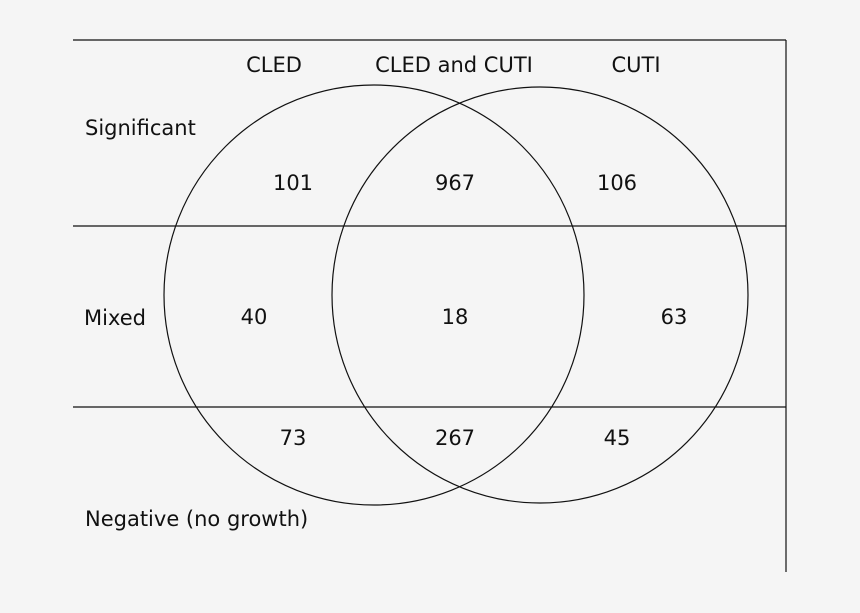 Image resolution: width=860 pixels, height=613 pixels. Describe the element at coordinates (293, 183) in the screenshot. I see `count-significant-cled: 101` at that location.